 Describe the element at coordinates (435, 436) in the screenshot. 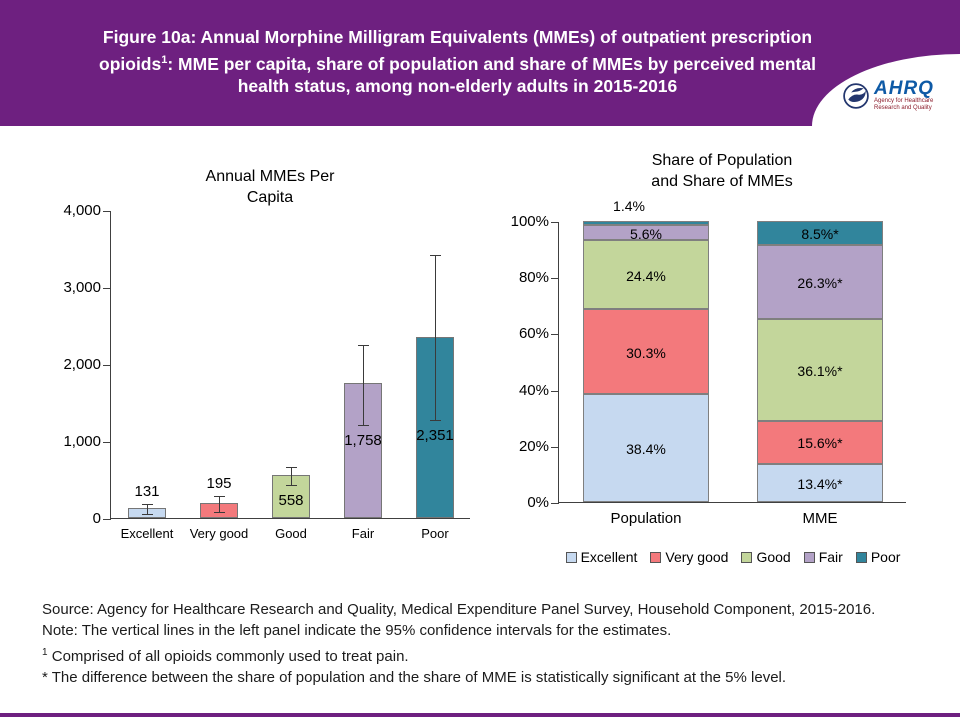

I see `bar-value-label: 2,351` at that location.